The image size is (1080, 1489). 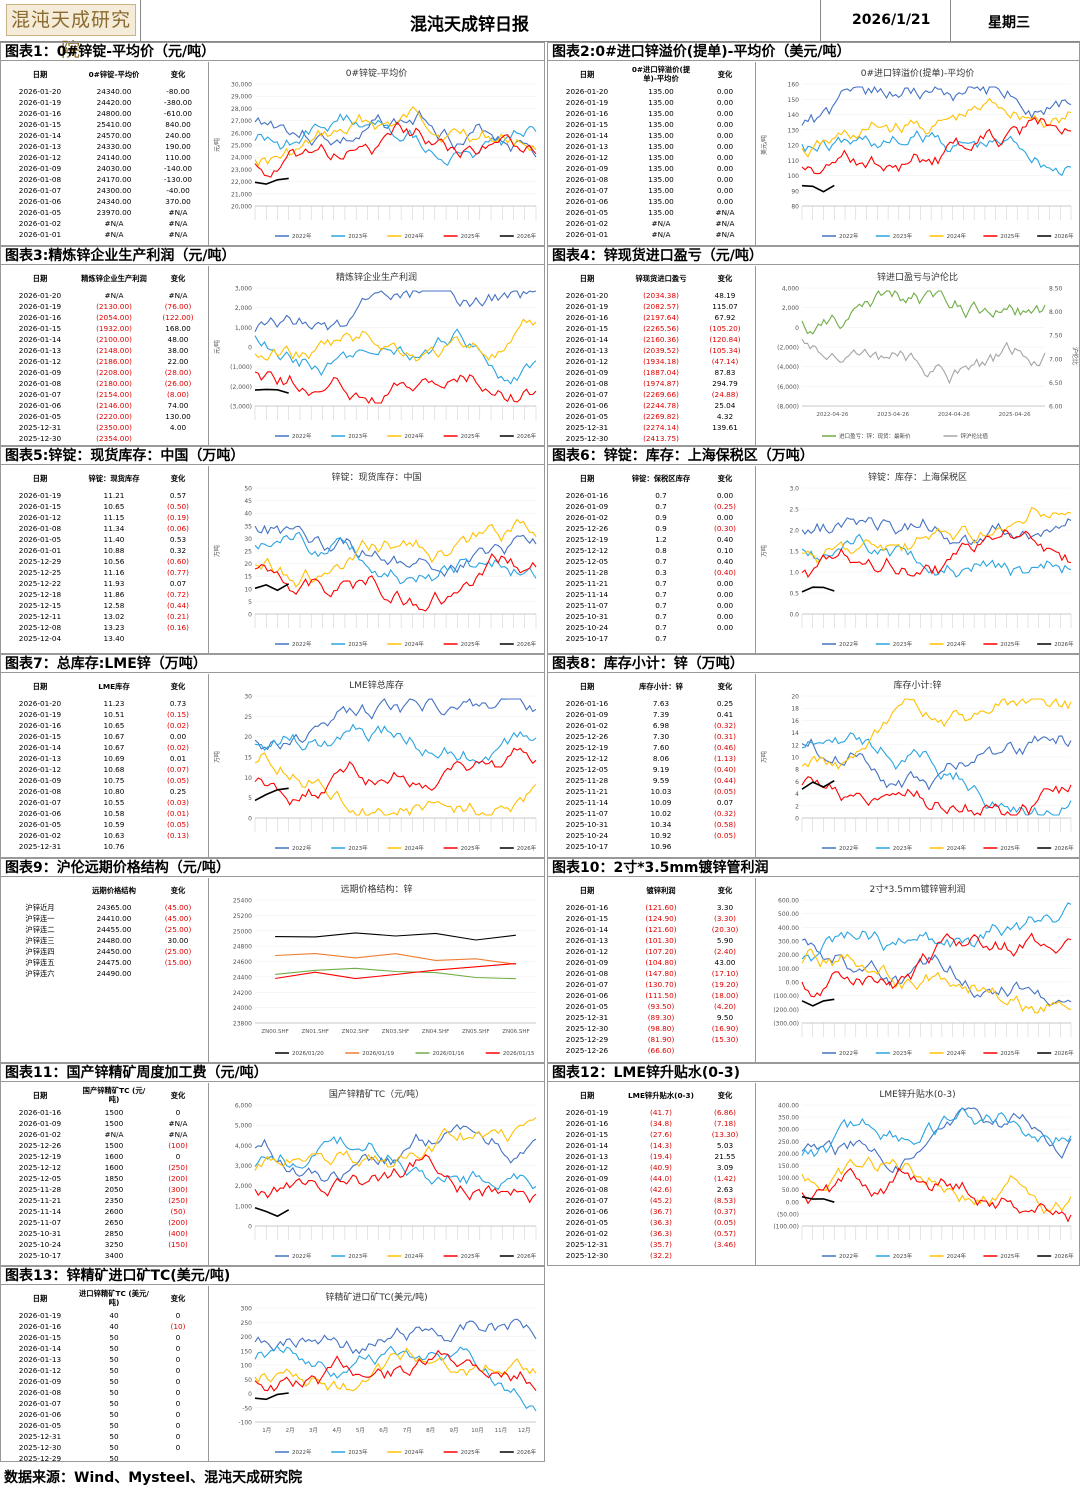 I want to click on y-tick-label: 18, so click(x=795, y=709).